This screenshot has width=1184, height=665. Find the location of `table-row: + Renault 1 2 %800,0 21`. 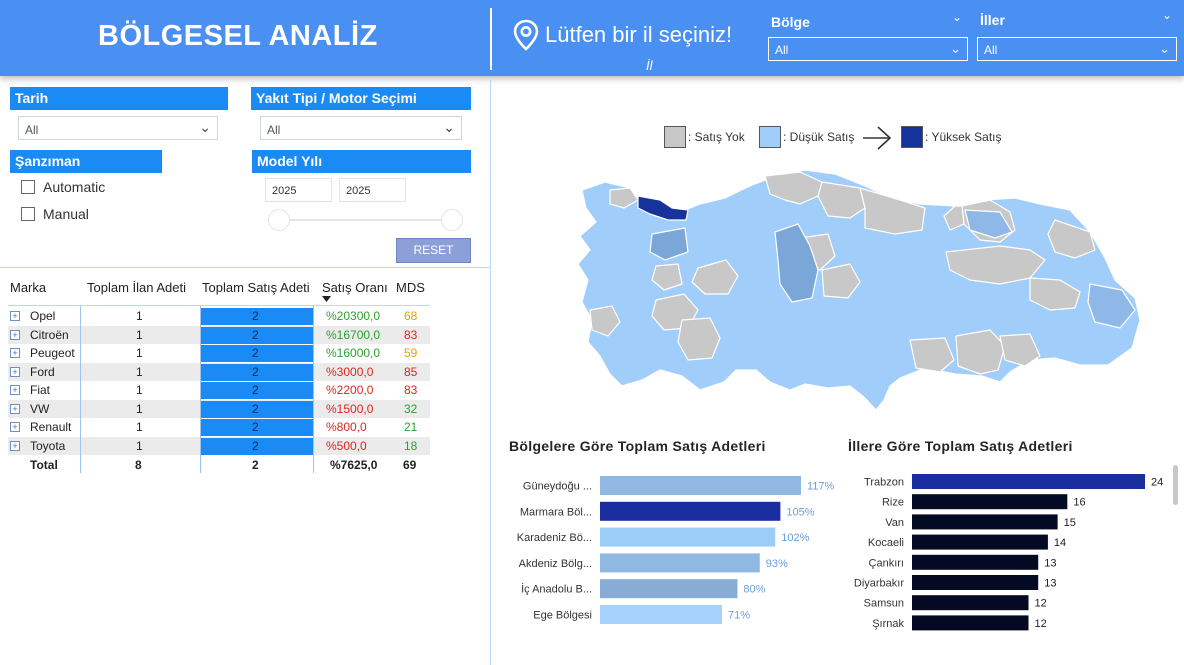

table-row: + Renault 1 2 %800,0 21 is located at coordinates (219, 427).